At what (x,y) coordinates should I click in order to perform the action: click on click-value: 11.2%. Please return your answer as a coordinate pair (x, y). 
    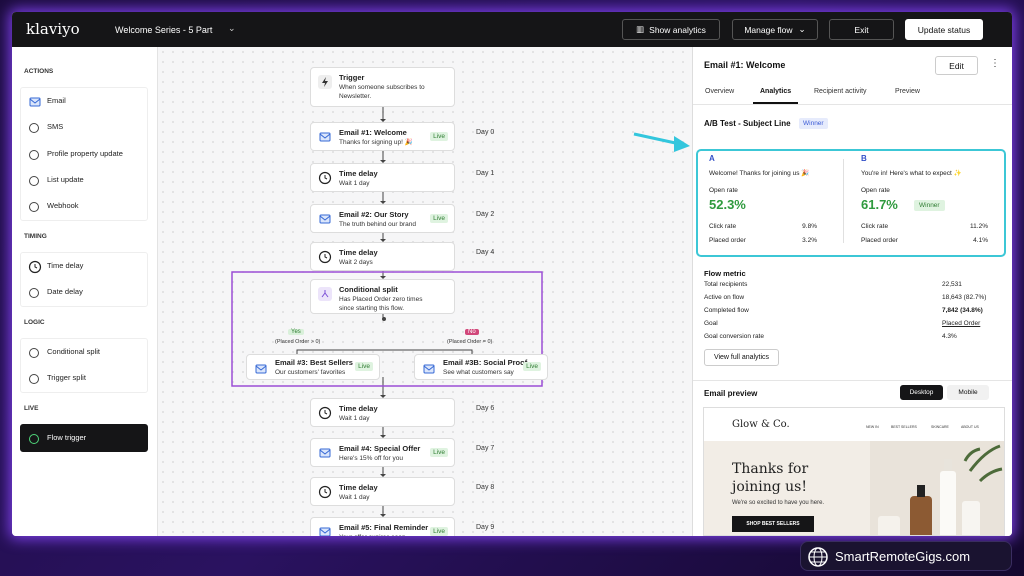
    Looking at the image, I should click on (979, 226).